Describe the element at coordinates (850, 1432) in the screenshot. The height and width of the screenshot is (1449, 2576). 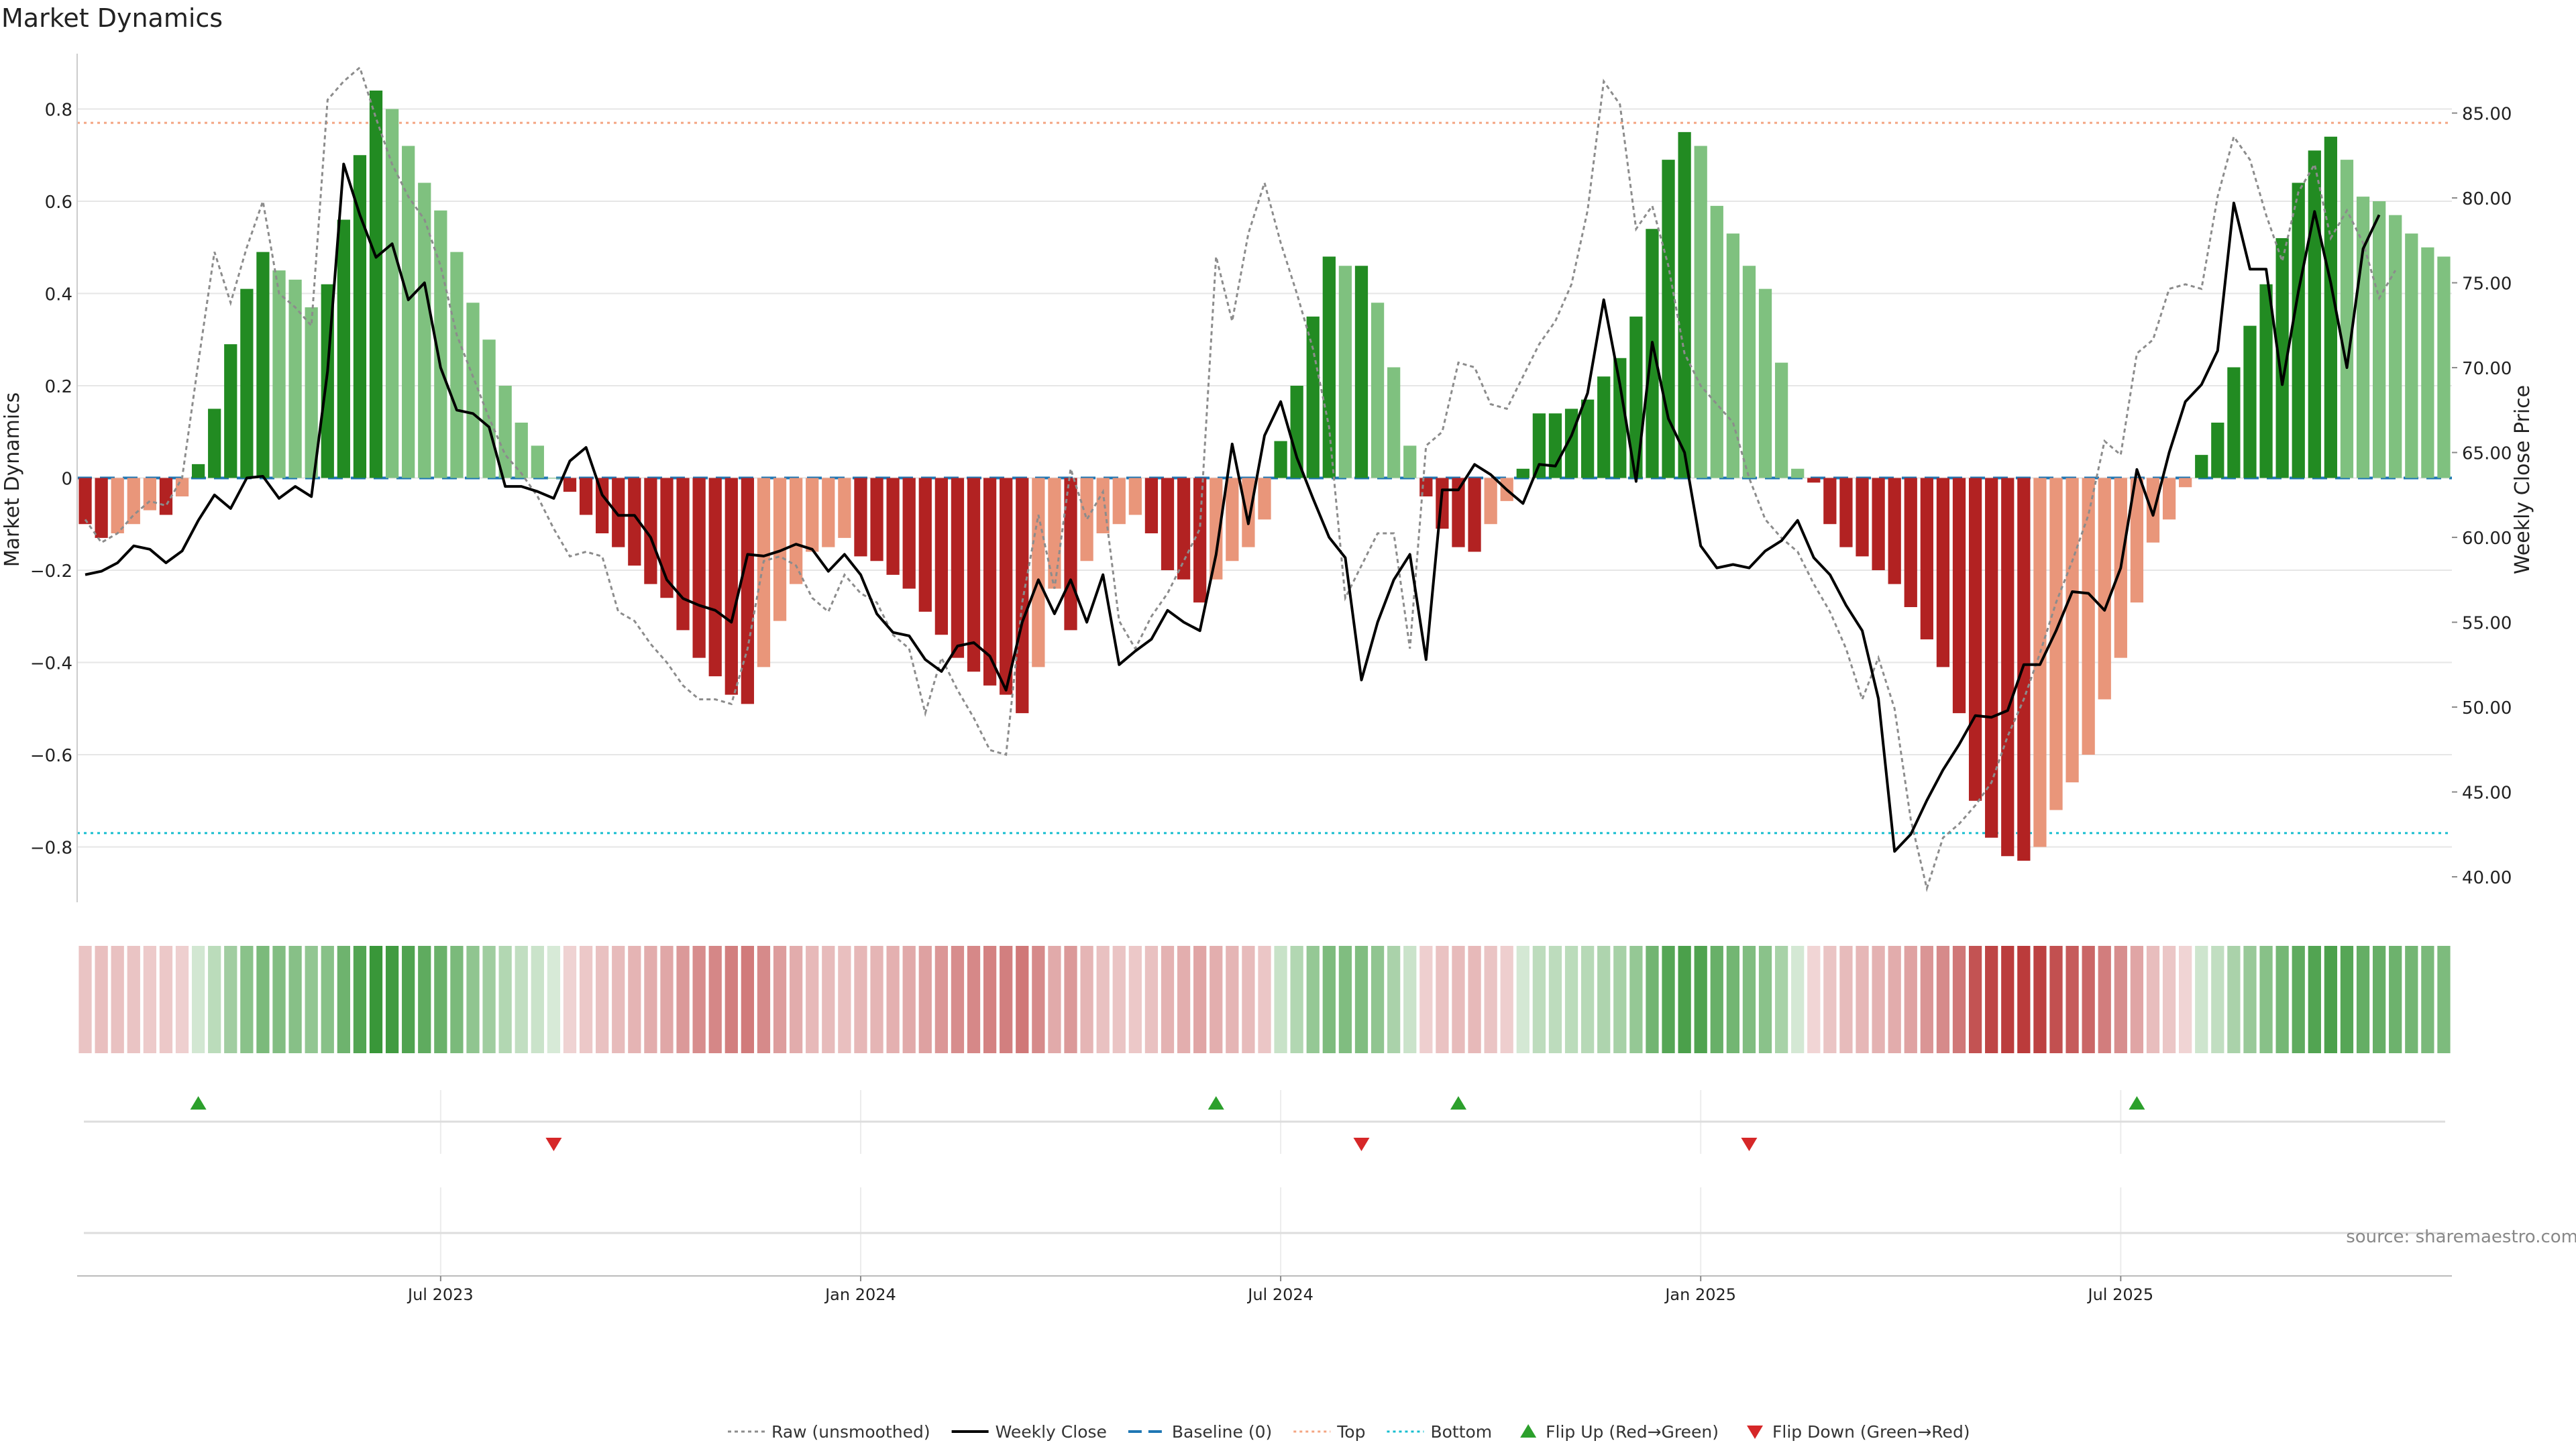
I see `legend-label: Raw (unsmoothed)` at that location.